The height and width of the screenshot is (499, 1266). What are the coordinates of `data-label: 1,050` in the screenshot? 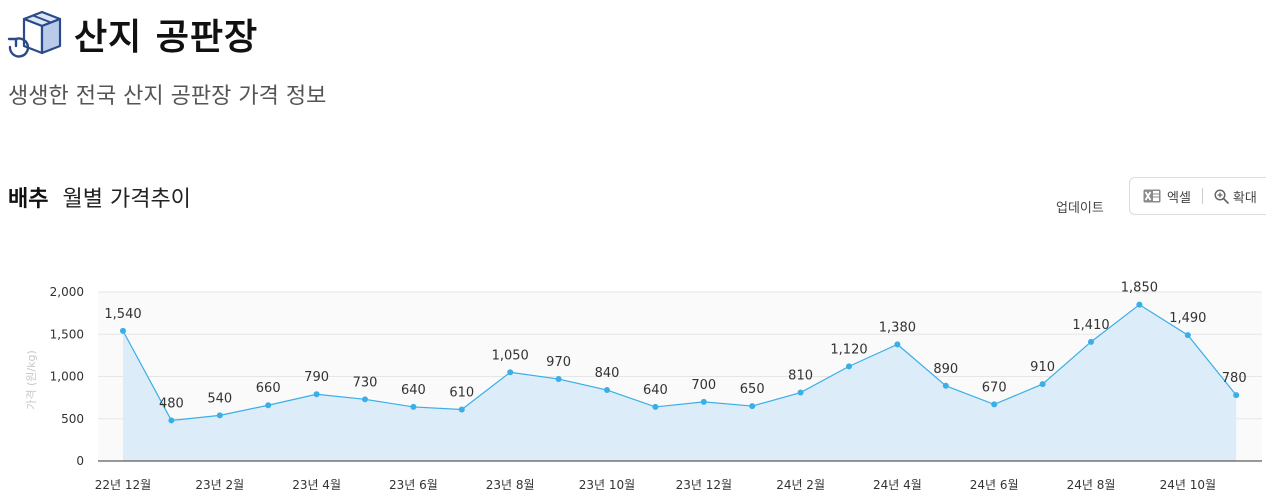 It's located at (510, 355).